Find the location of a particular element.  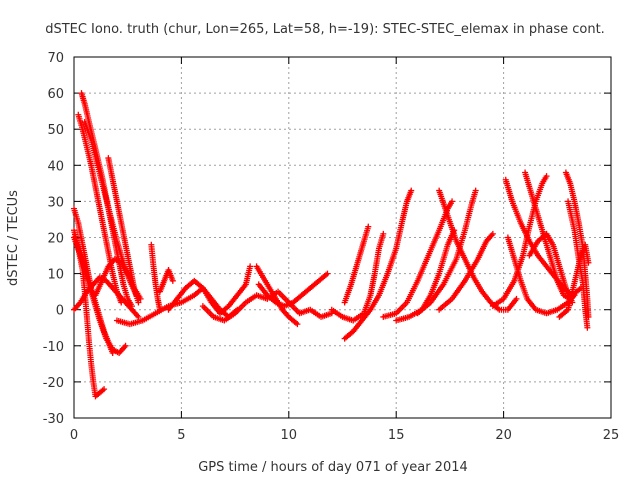

x-tick-label: 25 is located at coordinates (611, 435).